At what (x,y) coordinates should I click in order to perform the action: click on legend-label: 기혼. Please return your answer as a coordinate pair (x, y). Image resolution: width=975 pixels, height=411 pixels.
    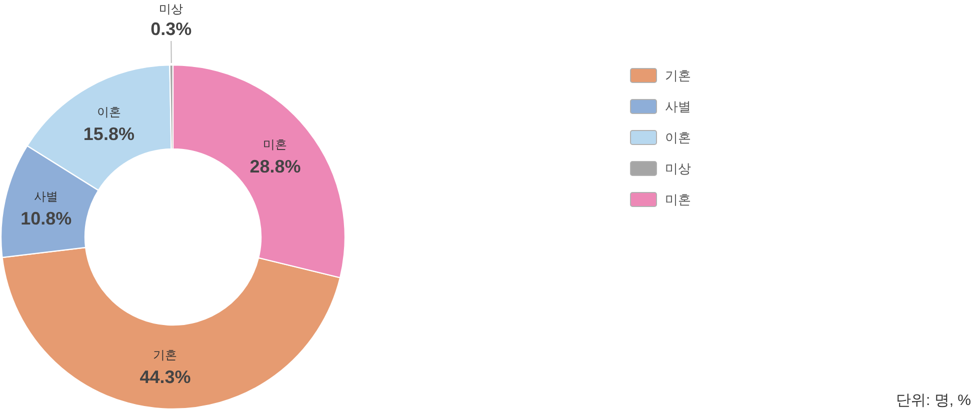
    Looking at the image, I should click on (678, 75).